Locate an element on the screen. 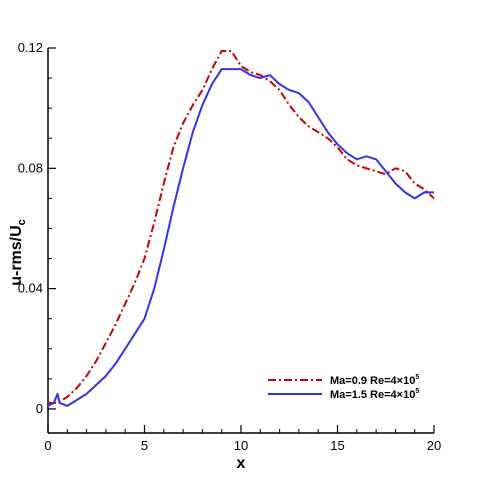 This screenshot has height=483, width=483. x-tick-label: 15 is located at coordinates (337, 445).